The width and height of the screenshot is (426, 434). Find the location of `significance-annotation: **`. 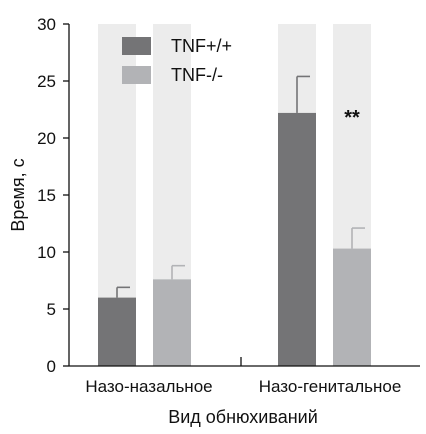

significance-annotation: ** is located at coordinates (352, 118).